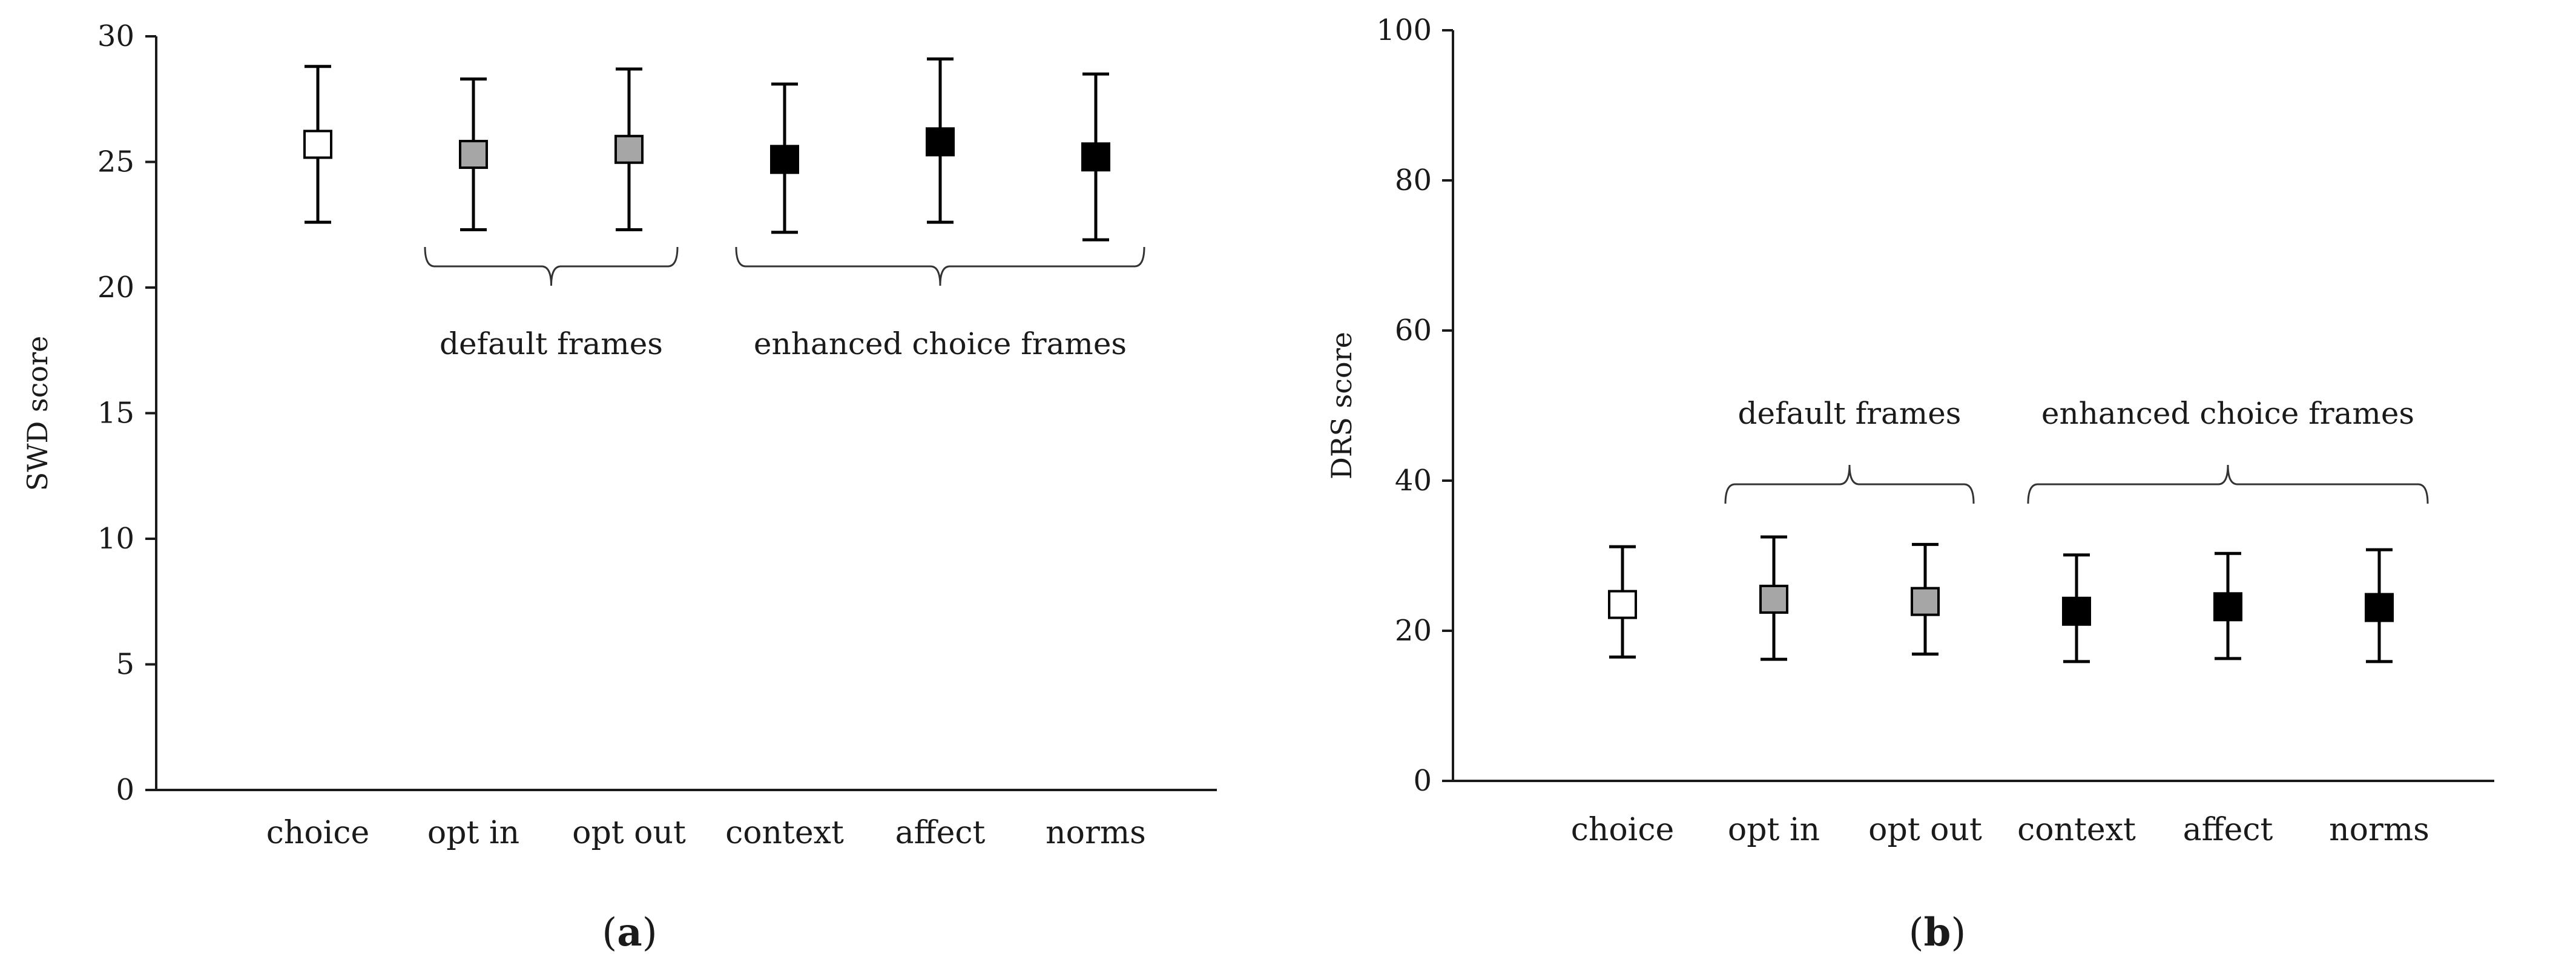  I want to click on y-tick-label: 30, so click(115, 36).